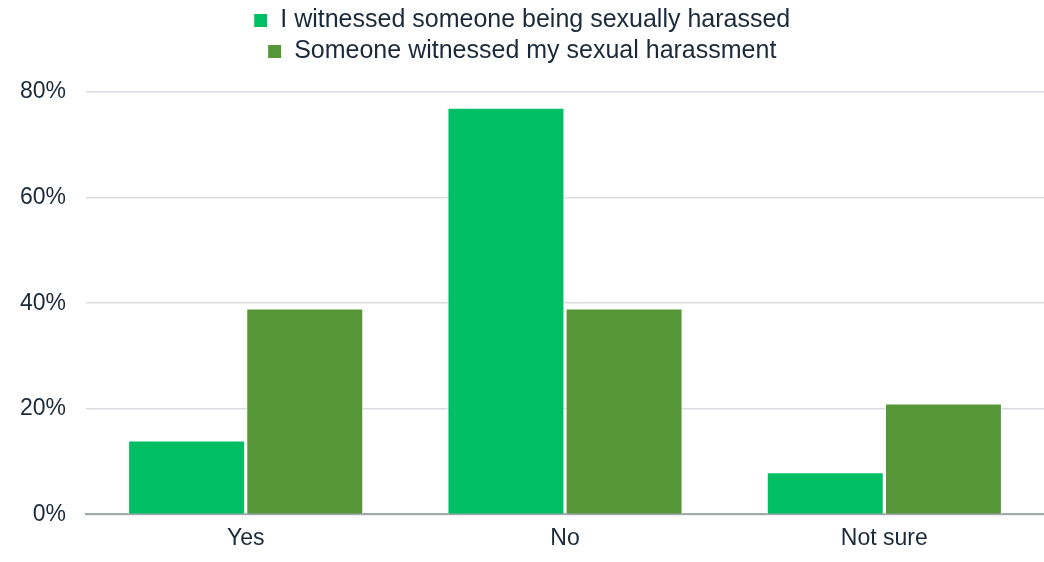  Describe the element at coordinates (43, 301) in the screenshot. I see `y-tick-label: 40%` at that location.